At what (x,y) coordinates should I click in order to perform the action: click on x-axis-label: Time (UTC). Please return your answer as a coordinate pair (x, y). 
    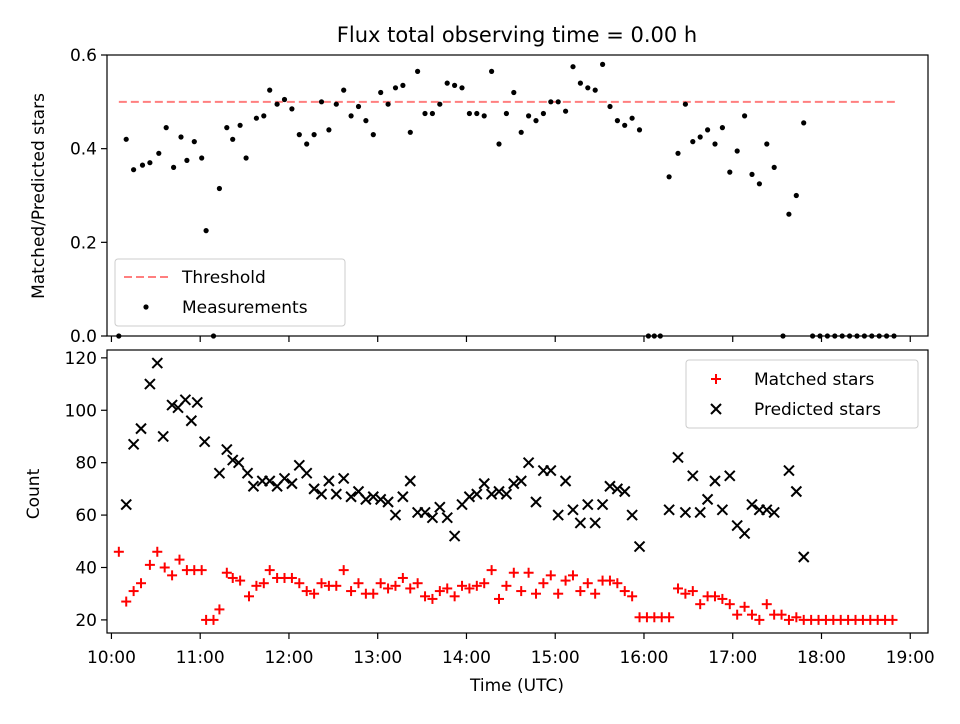
    Looking at the image, I should click on (516, 686).